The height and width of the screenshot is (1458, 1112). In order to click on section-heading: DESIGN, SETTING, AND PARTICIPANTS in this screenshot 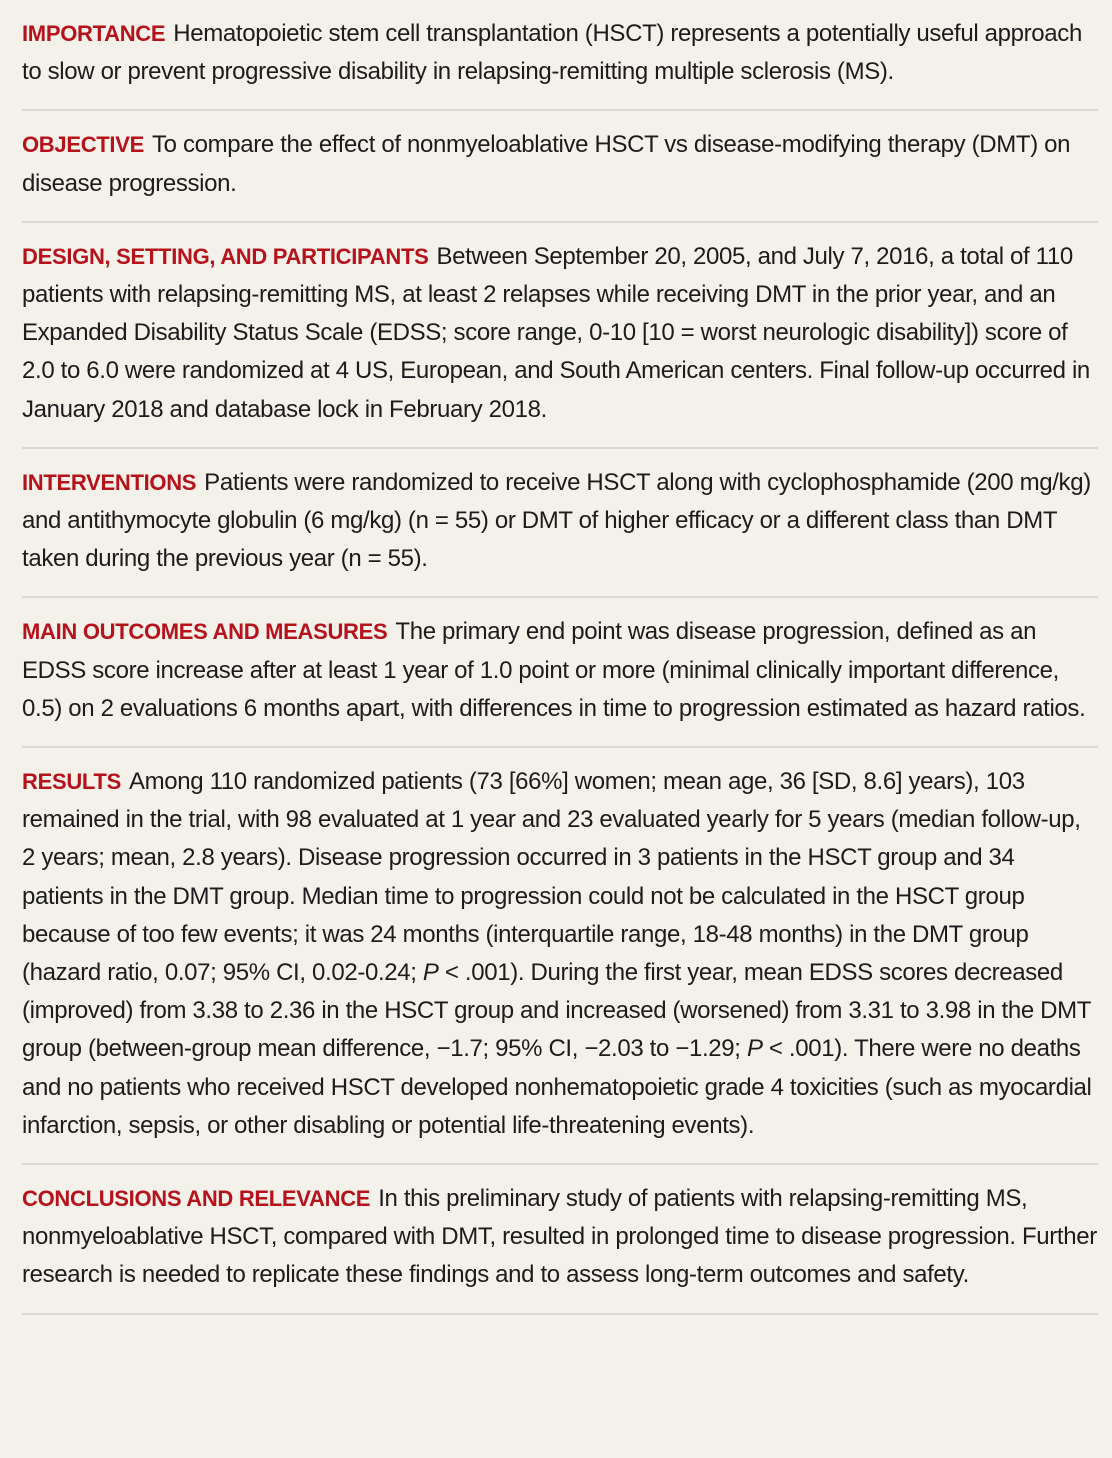, I will do `click(225, 256)`.